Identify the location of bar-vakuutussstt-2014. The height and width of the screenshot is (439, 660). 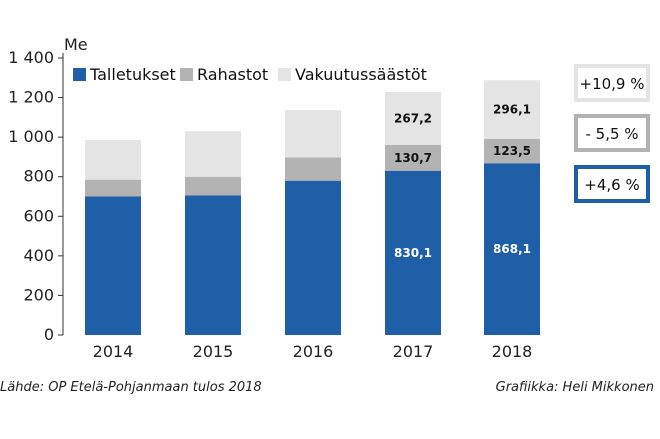
(113, 160).